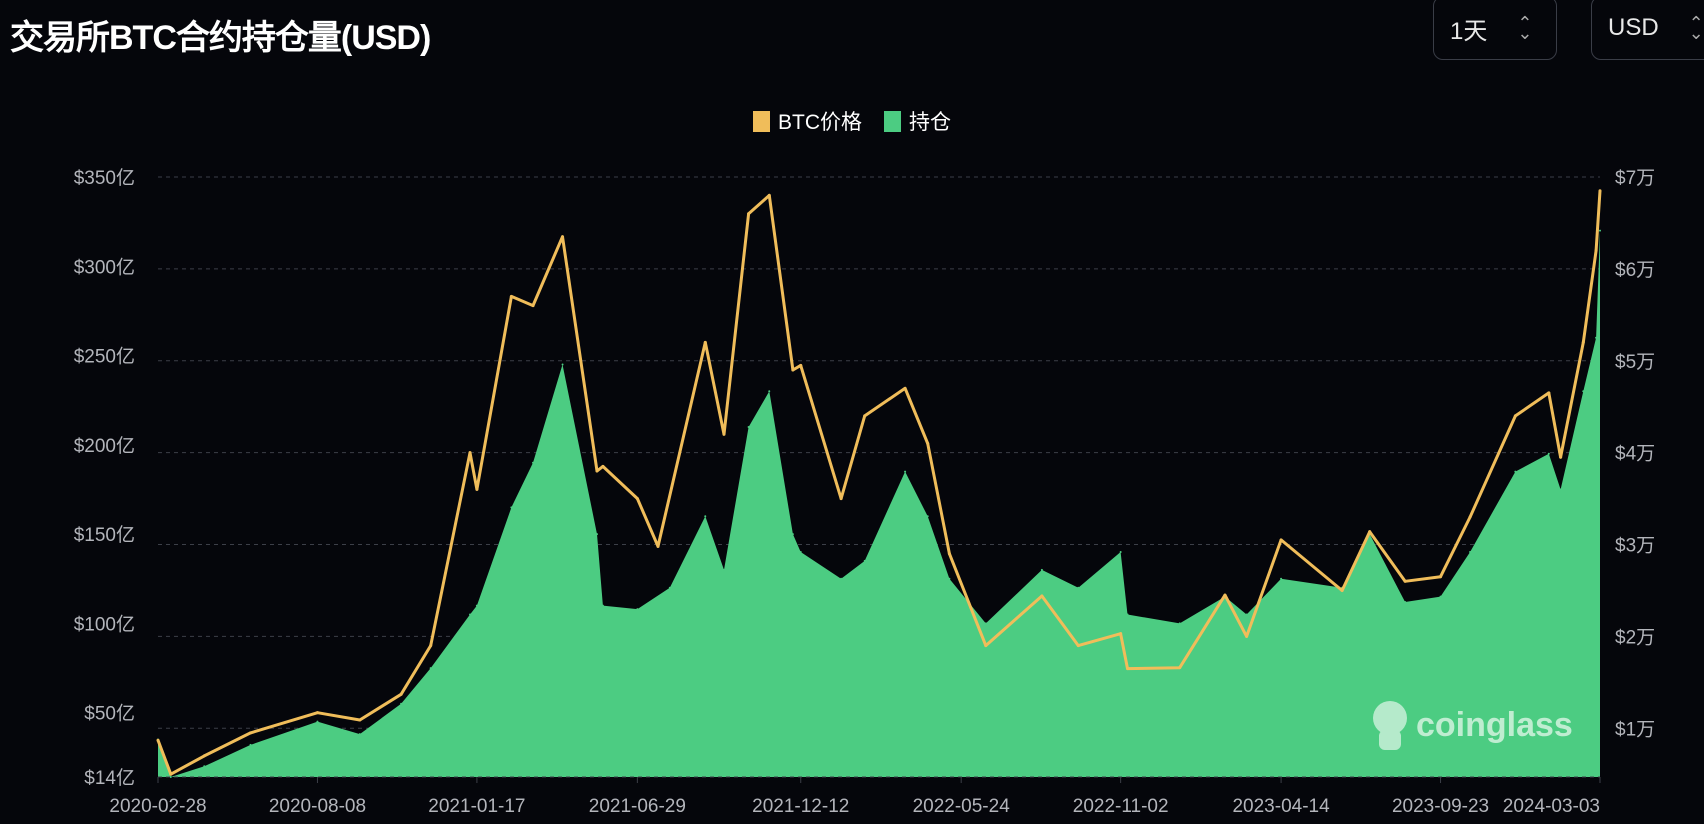 Image resolution: width=1704 pixels, height=824 pixels. Describe the element at coordinates (1440, 806) in the screenshot. I see `x-axis-tick-label: 2023-09-23` at that location.